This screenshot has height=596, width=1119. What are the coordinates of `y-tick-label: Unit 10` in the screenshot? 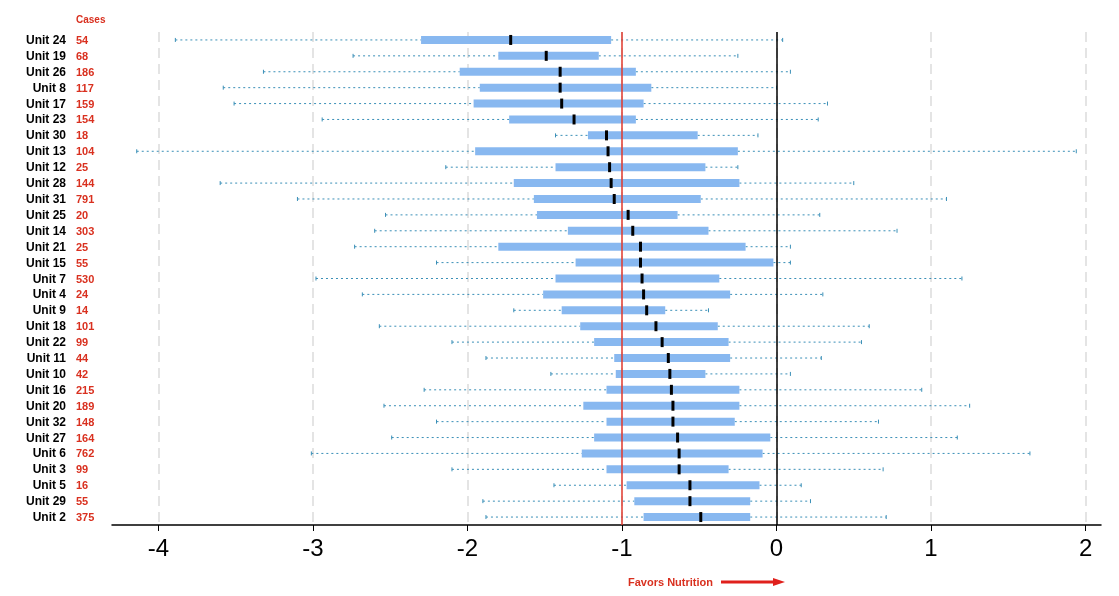 It's located at (46, 373).